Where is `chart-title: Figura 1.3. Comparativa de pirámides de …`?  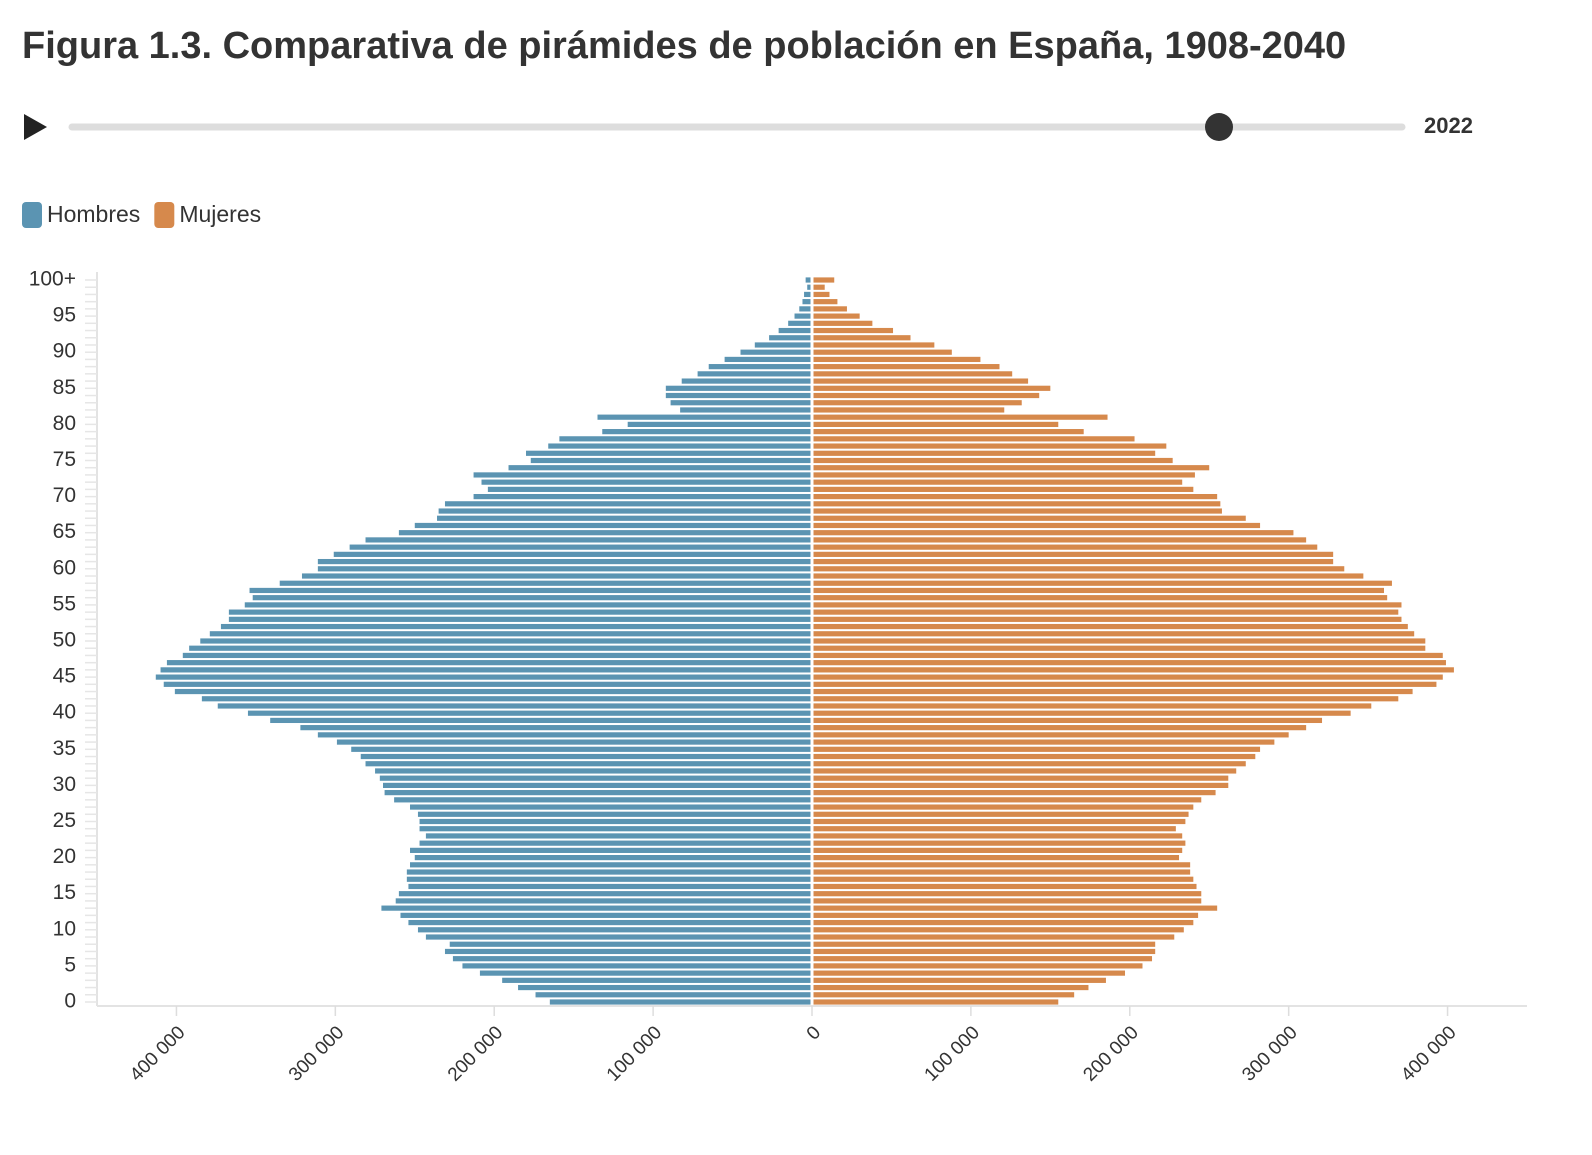 chart-title: Figura 1.3. Comparativa de pirámides de … is located at coordinates (684, 46).